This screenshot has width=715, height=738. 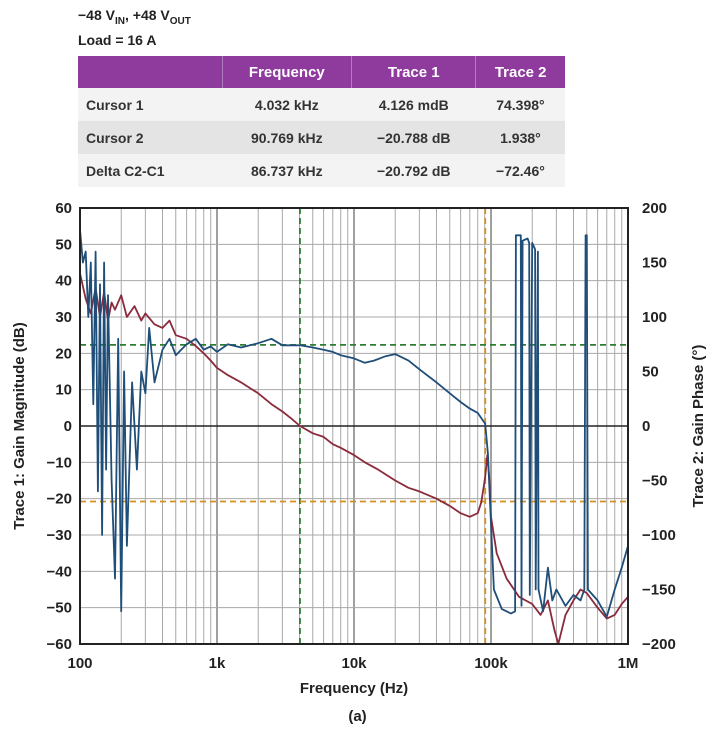 I want to click on y-tick-label-right: −200, so click(x=659, y=644).